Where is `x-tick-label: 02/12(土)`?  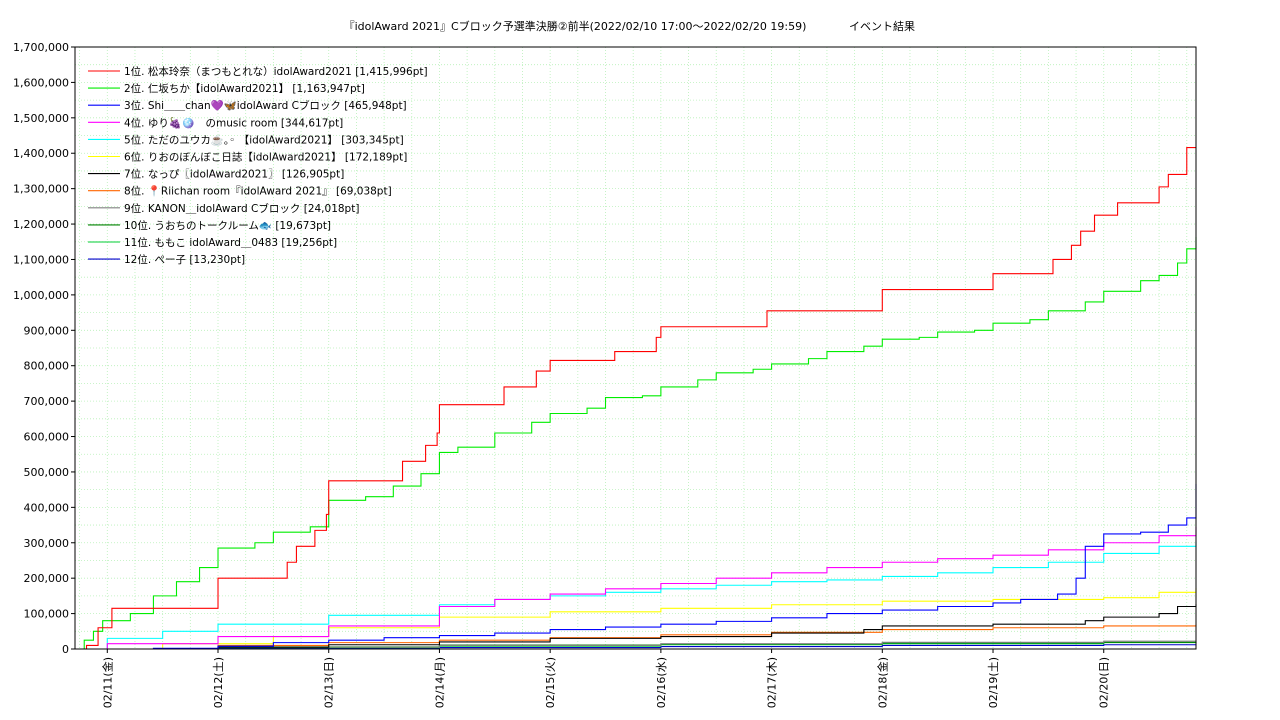
x-tick-label: 02/12(土) is located at coordinates (218, 682).